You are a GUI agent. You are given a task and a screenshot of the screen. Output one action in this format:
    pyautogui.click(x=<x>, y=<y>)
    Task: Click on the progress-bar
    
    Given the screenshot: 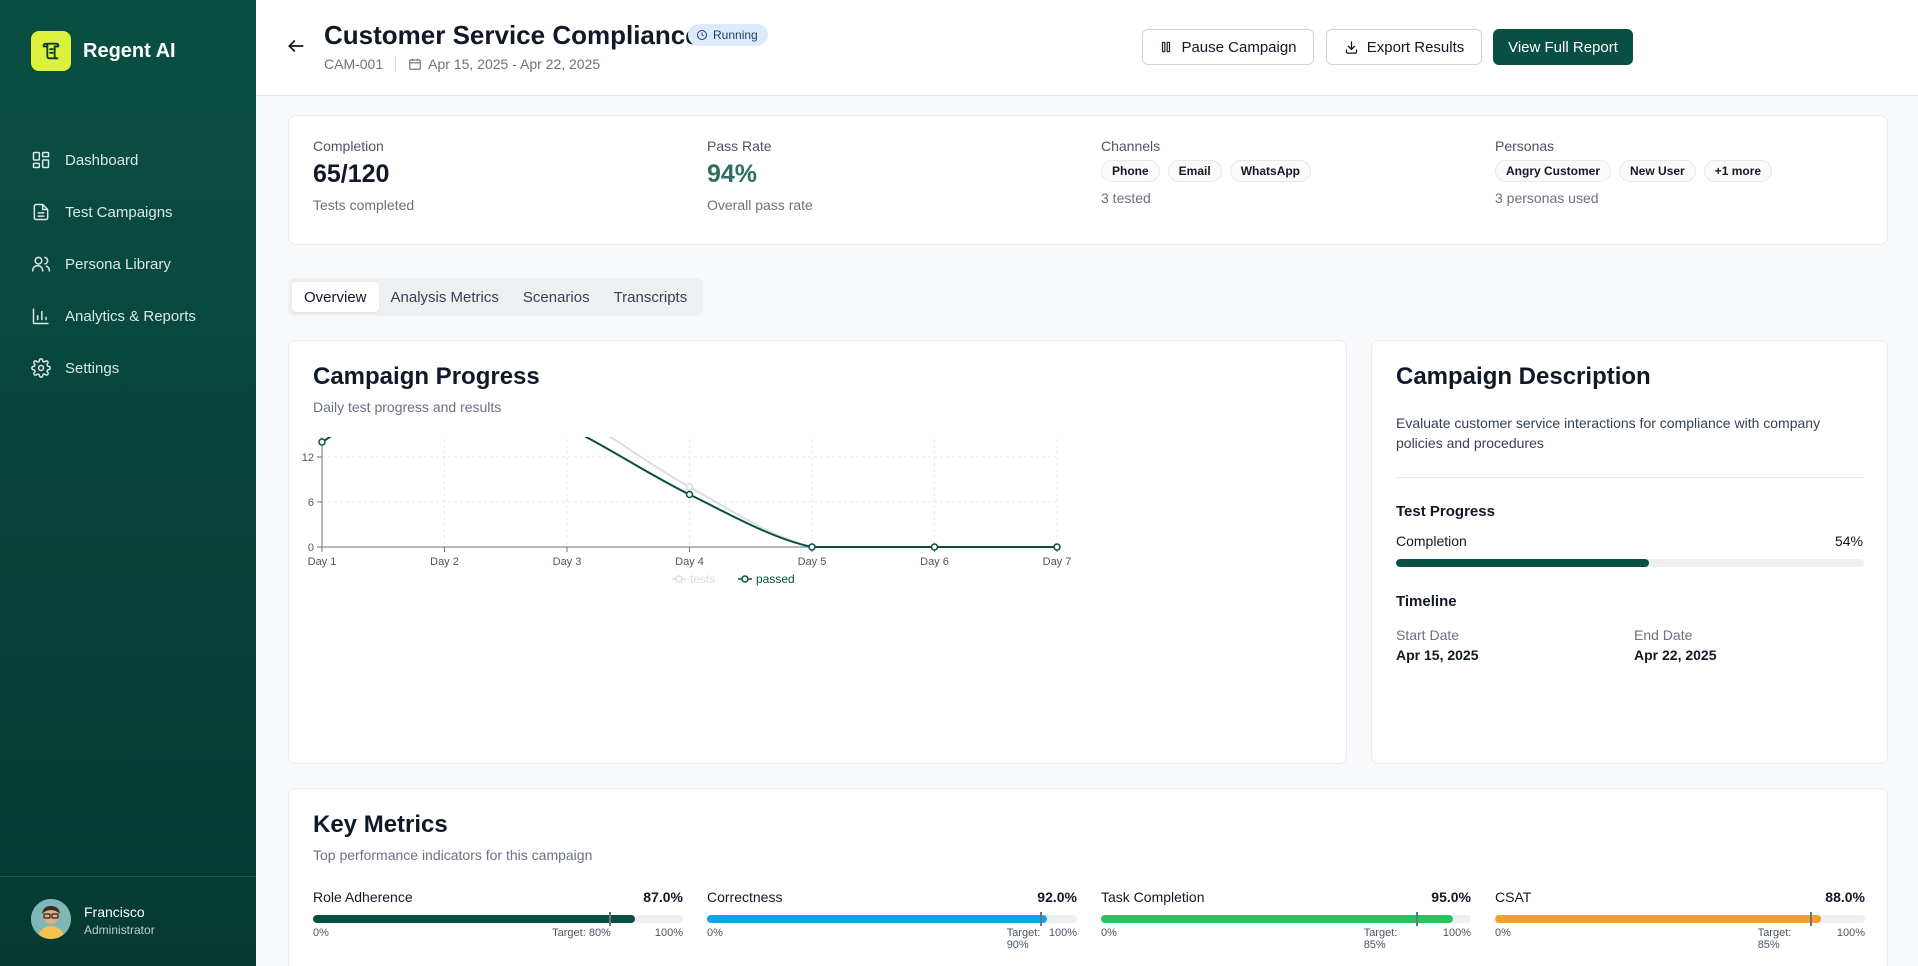 What is the action you would take?
    pyautogui.click(x=1630, y=563)
    